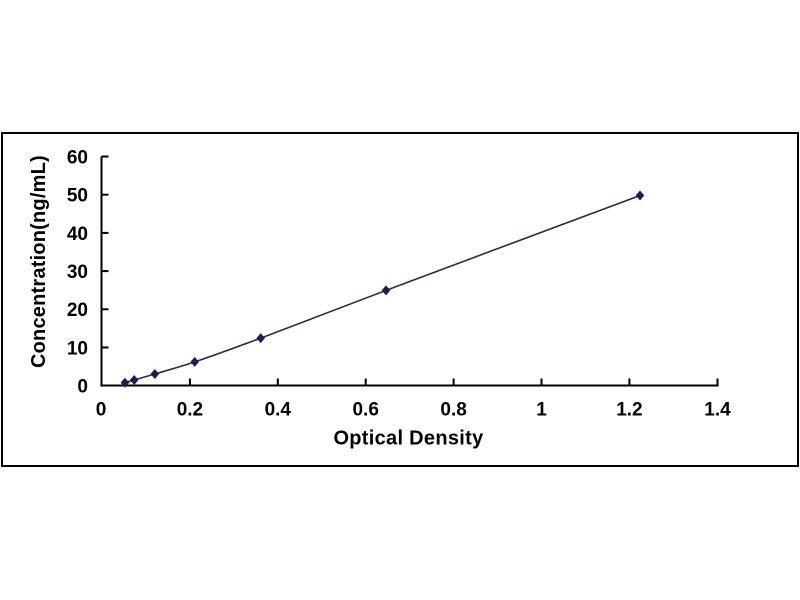  What do you see at coordinates (77, 310) in the screenshot?
I see `svg-text: 20` at bounding box center [77, 310].